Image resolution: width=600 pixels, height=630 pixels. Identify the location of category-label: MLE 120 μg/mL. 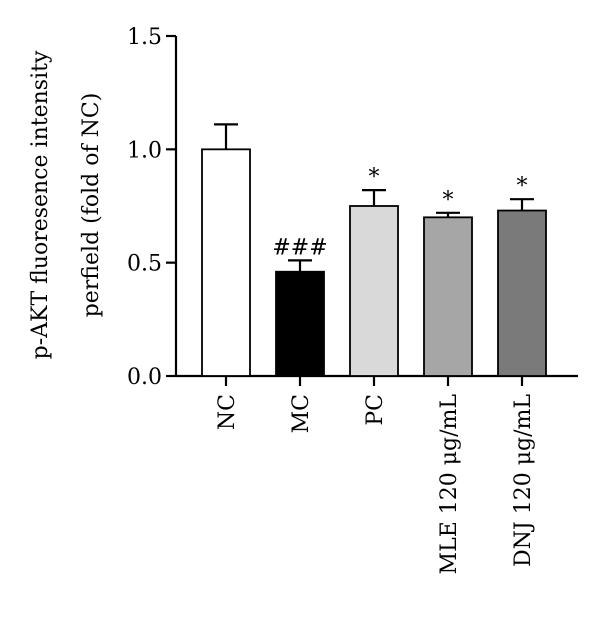
(449, 484).